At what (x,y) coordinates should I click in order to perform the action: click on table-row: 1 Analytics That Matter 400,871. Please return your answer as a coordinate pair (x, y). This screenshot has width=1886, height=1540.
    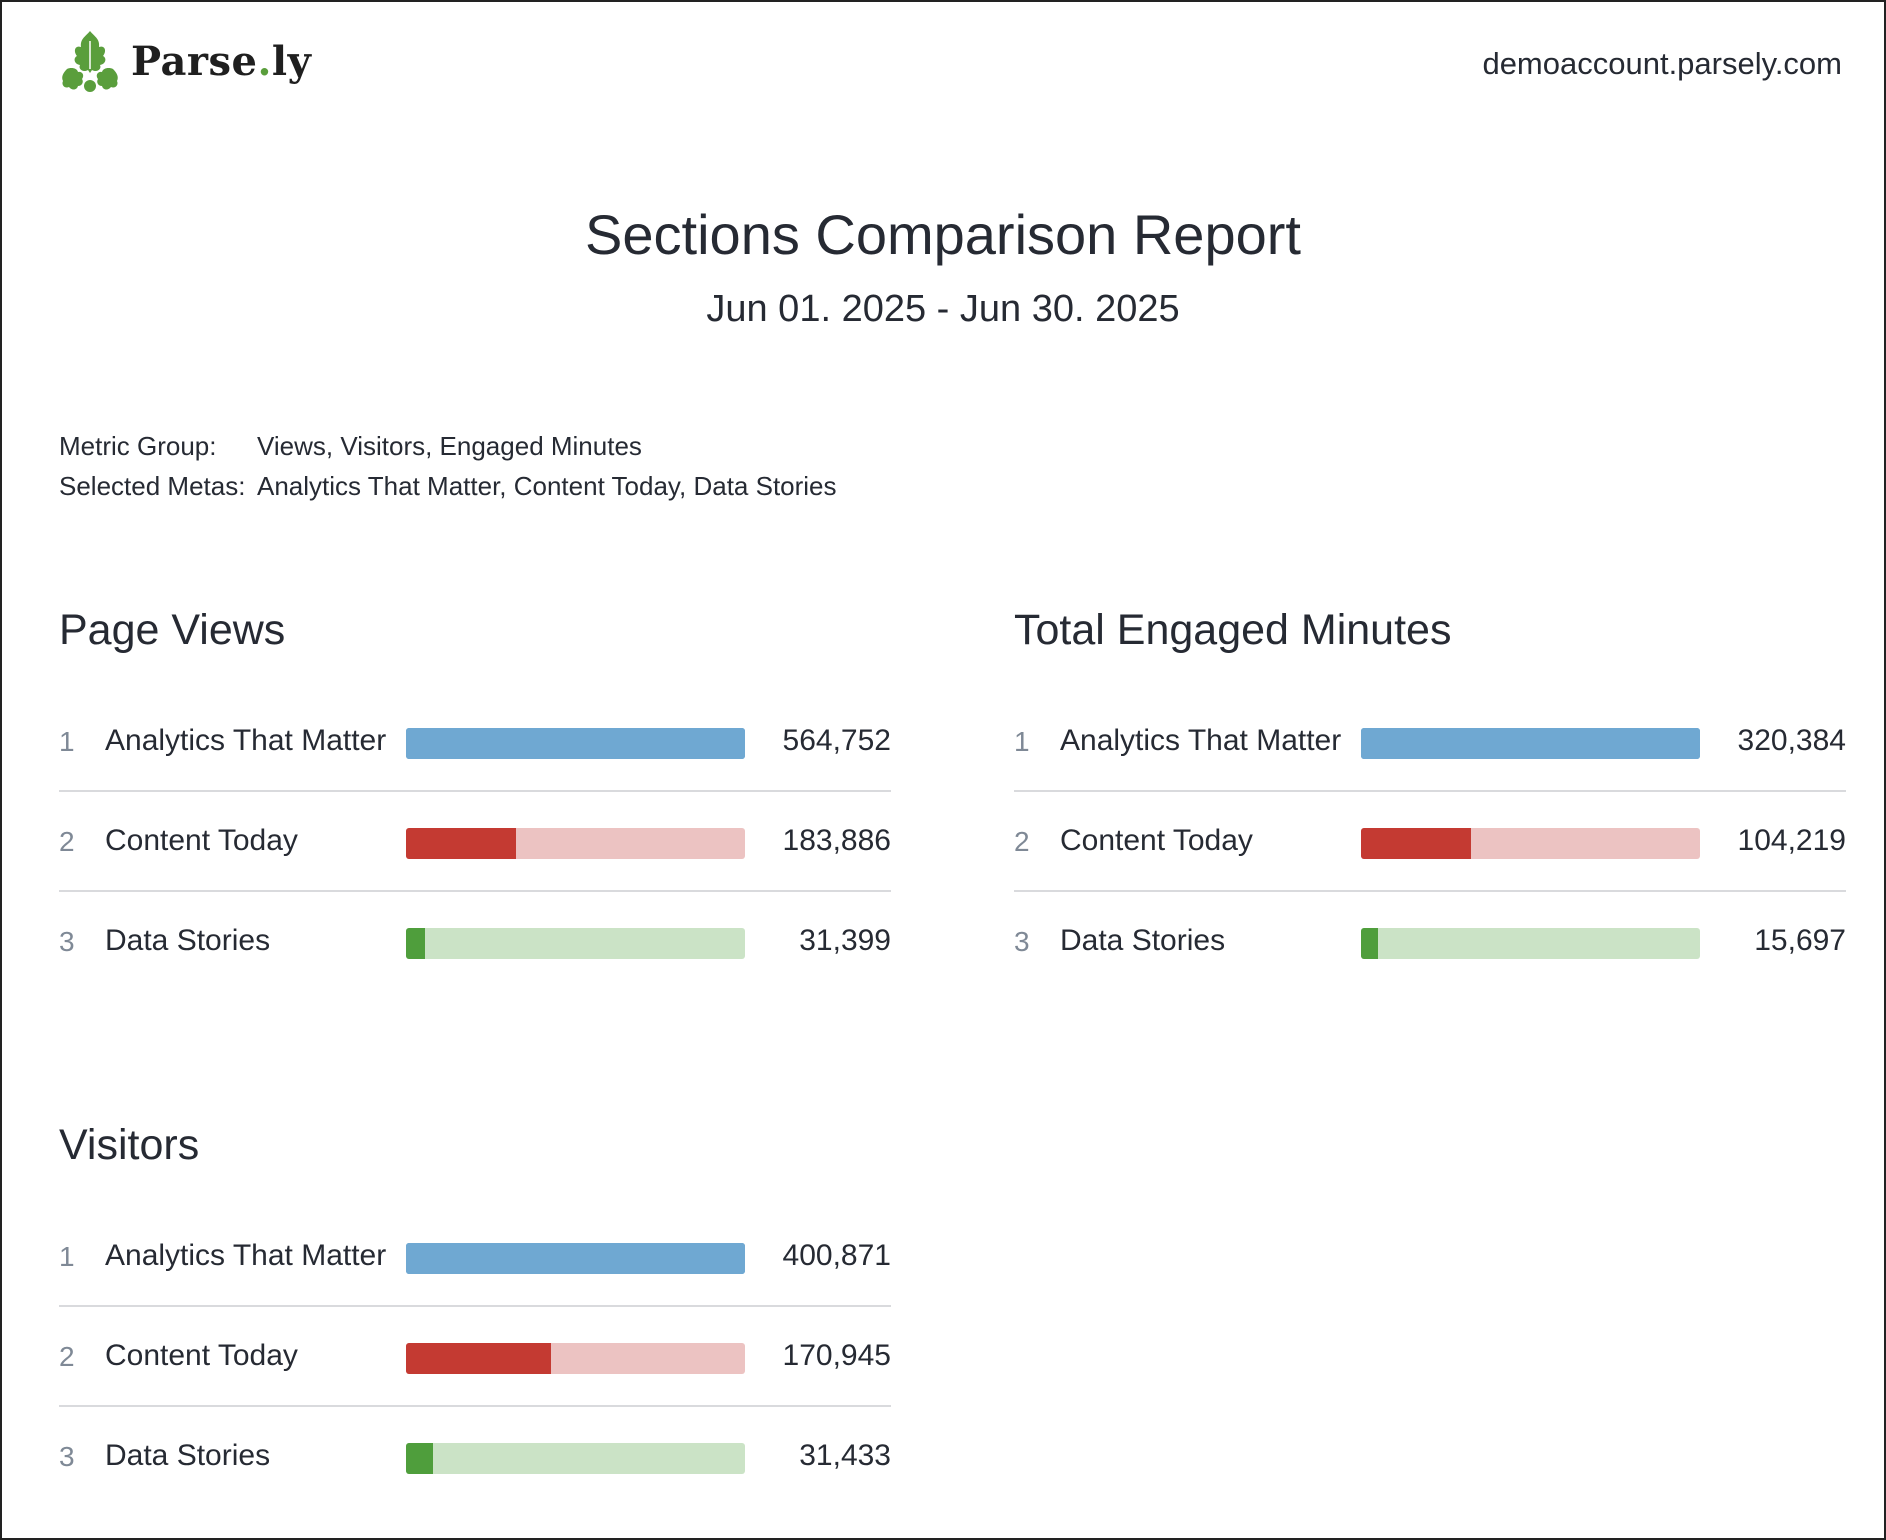
    Looking at the image, I should click on (475, 1257).